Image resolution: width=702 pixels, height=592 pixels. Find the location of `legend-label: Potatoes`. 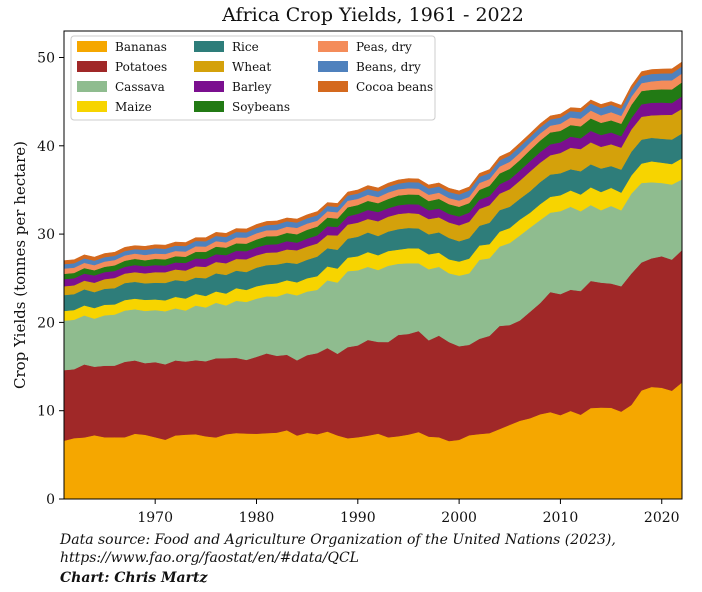

legend-label: Potatoes is located at coordinates (141, 67).